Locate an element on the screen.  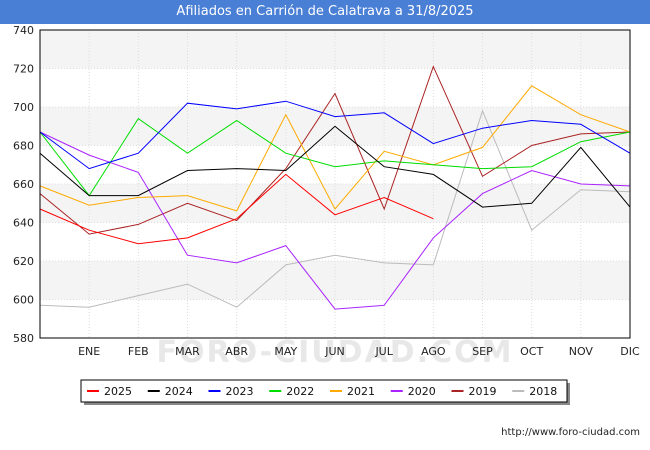
x-tick-label: ENE is located at coordinates (89, 351).